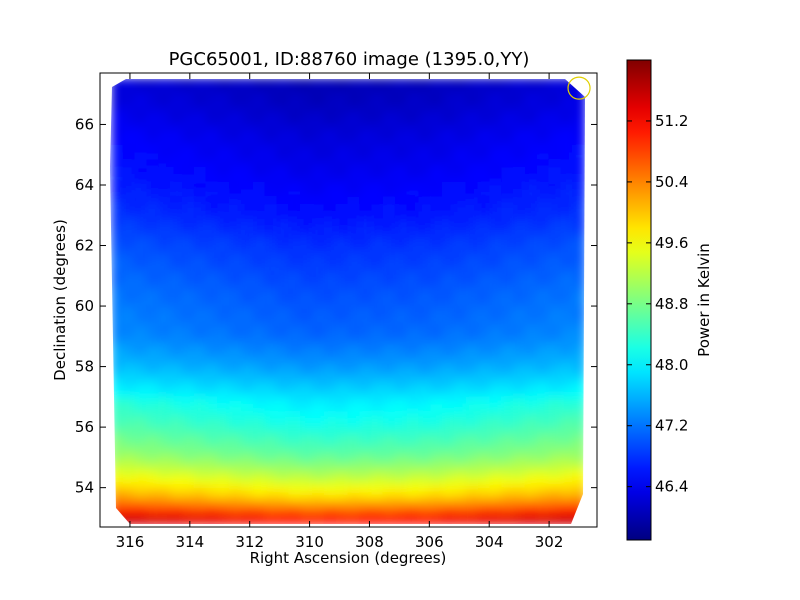 The image size is (800, 600). What do you see at coordinates (429, 542) in the screenshot?
I see `x-tick-label: 306` at bounding box center [429, 542].